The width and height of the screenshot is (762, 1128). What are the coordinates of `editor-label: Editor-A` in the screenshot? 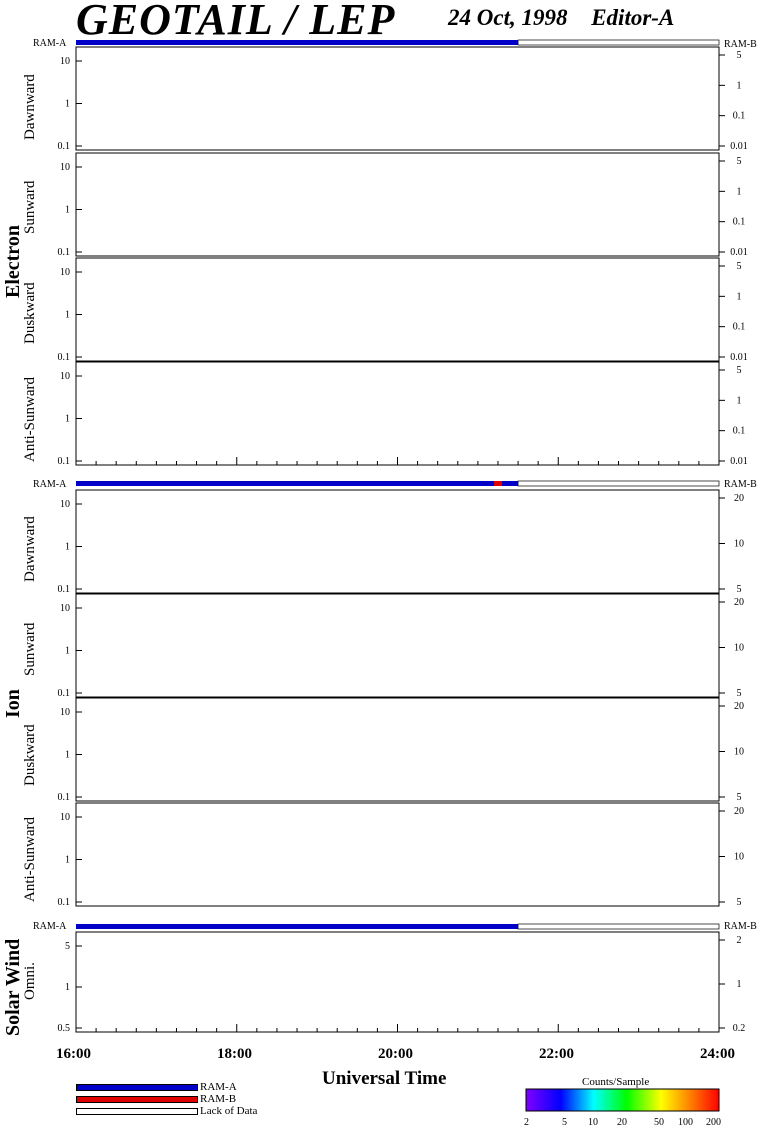 It's located at (632, 17).